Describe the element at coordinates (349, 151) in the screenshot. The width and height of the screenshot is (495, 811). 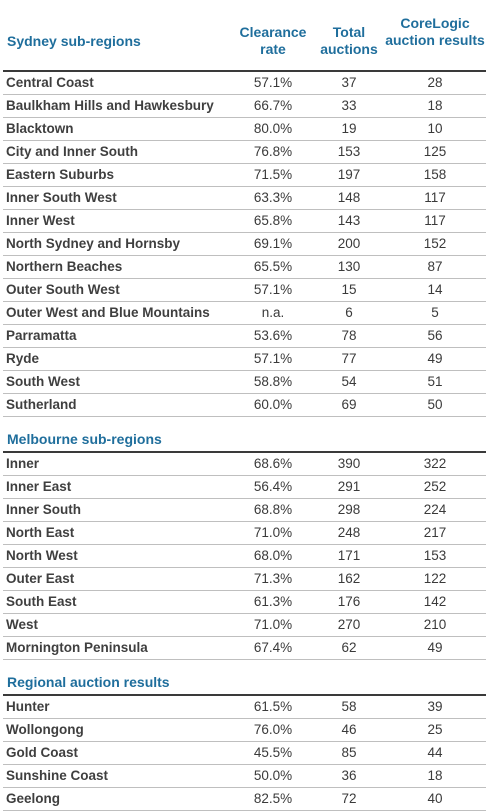
I see `total-auctions: 153` at that location.